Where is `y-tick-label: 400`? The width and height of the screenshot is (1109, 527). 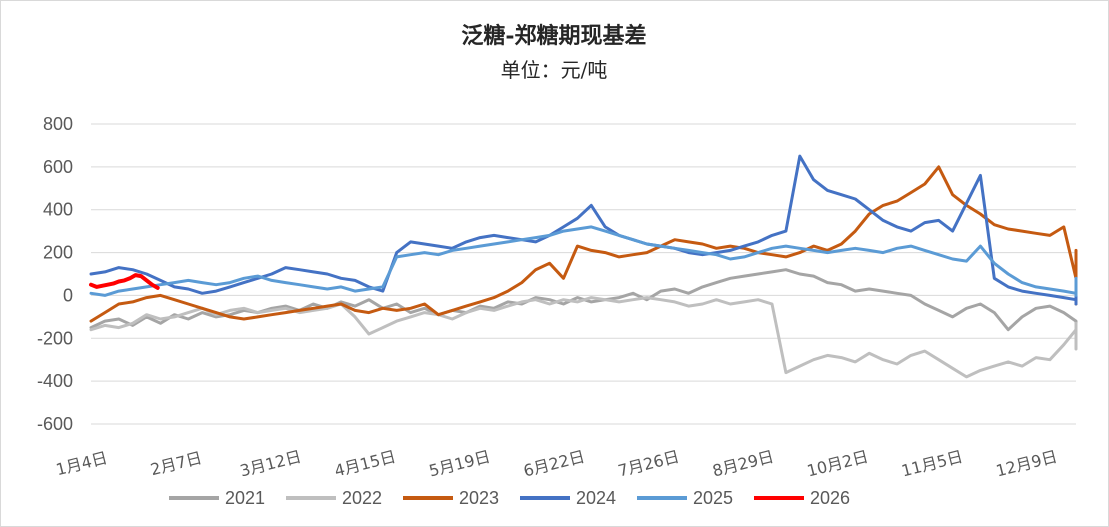
y-tick-label: 400 is located at coordinates (58, 210).